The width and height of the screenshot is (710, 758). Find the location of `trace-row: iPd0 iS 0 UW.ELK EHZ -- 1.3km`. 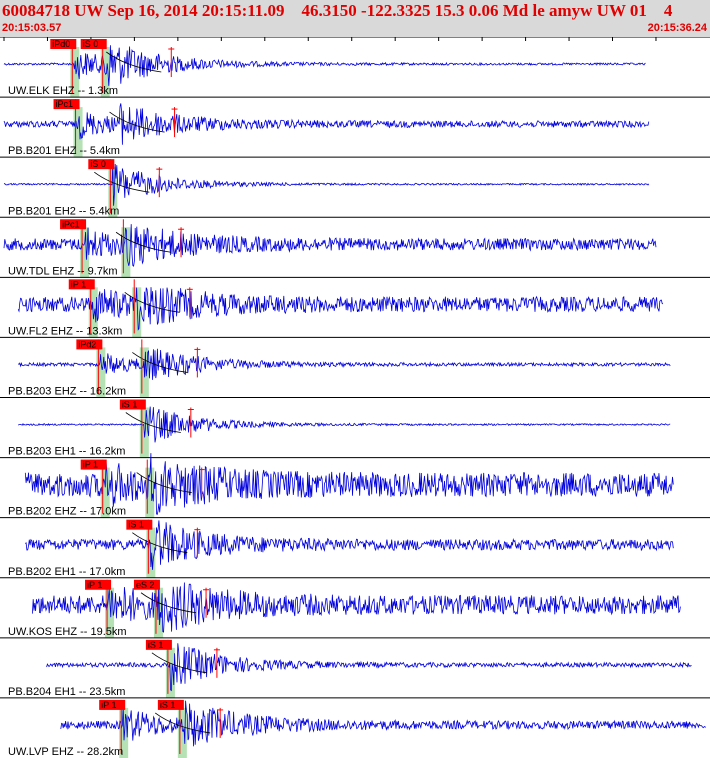

trace-row: iPd0 iS 0 UW.ELK EHZ -- 1.3km is located at coordinates (355, 67).